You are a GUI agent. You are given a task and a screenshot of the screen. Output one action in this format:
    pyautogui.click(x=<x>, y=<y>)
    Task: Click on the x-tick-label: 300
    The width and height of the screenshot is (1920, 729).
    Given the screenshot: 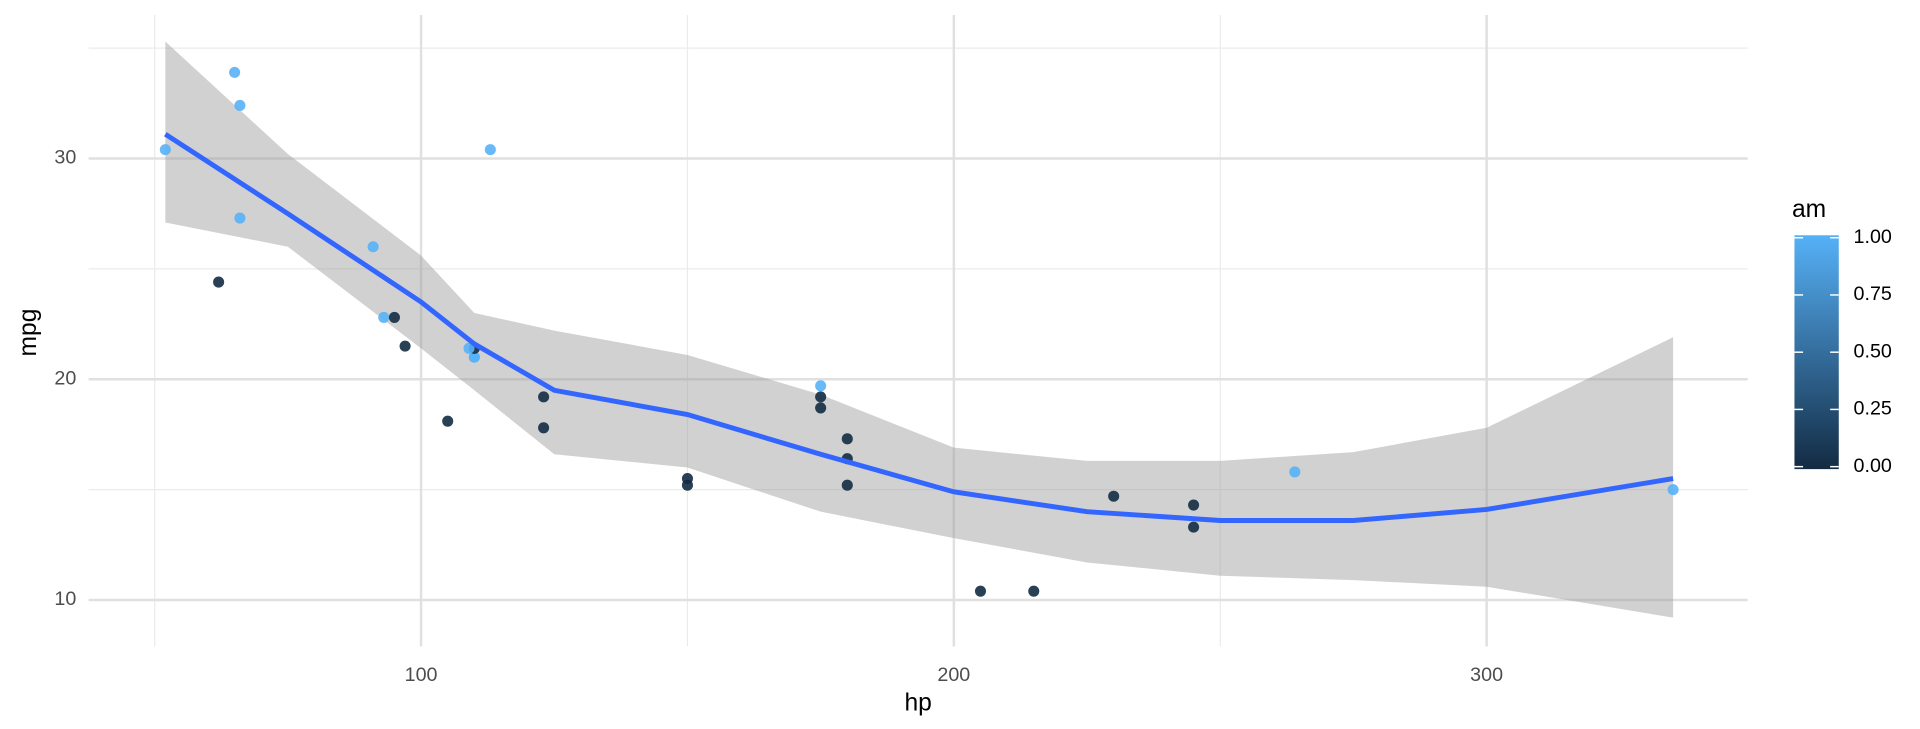 What is the action you would take?
    pyautogui.click(x=1486, y=675)
    